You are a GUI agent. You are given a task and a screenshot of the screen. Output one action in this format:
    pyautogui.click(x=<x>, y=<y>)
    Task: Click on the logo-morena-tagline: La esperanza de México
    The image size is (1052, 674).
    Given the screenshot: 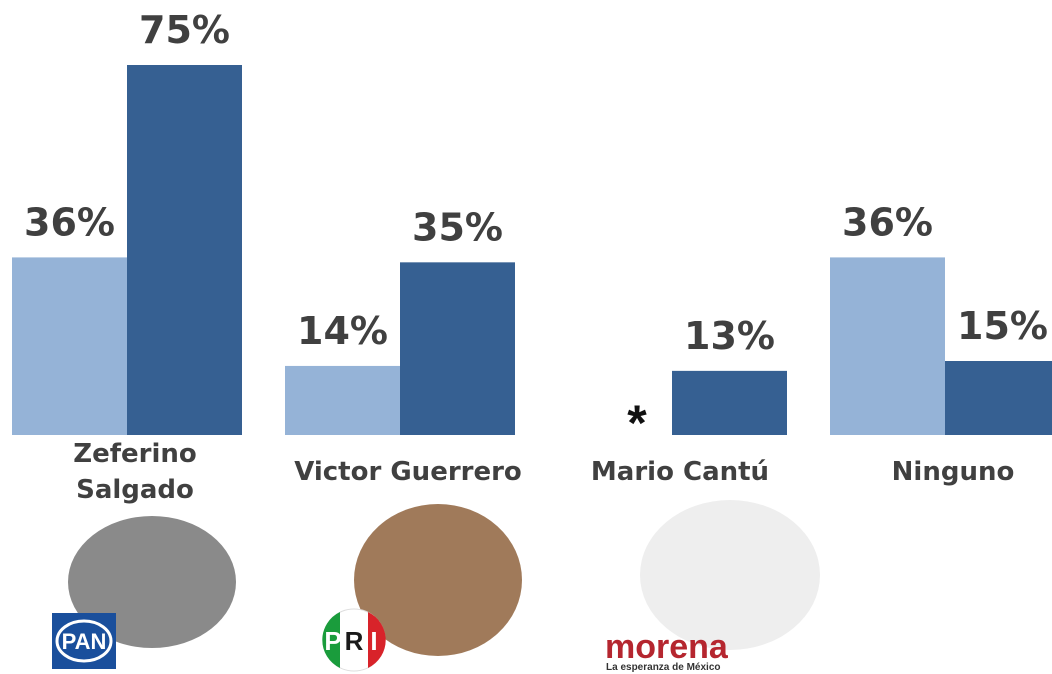 What is the action you would take?
    pyautogui.click(x=663, y=667)
    